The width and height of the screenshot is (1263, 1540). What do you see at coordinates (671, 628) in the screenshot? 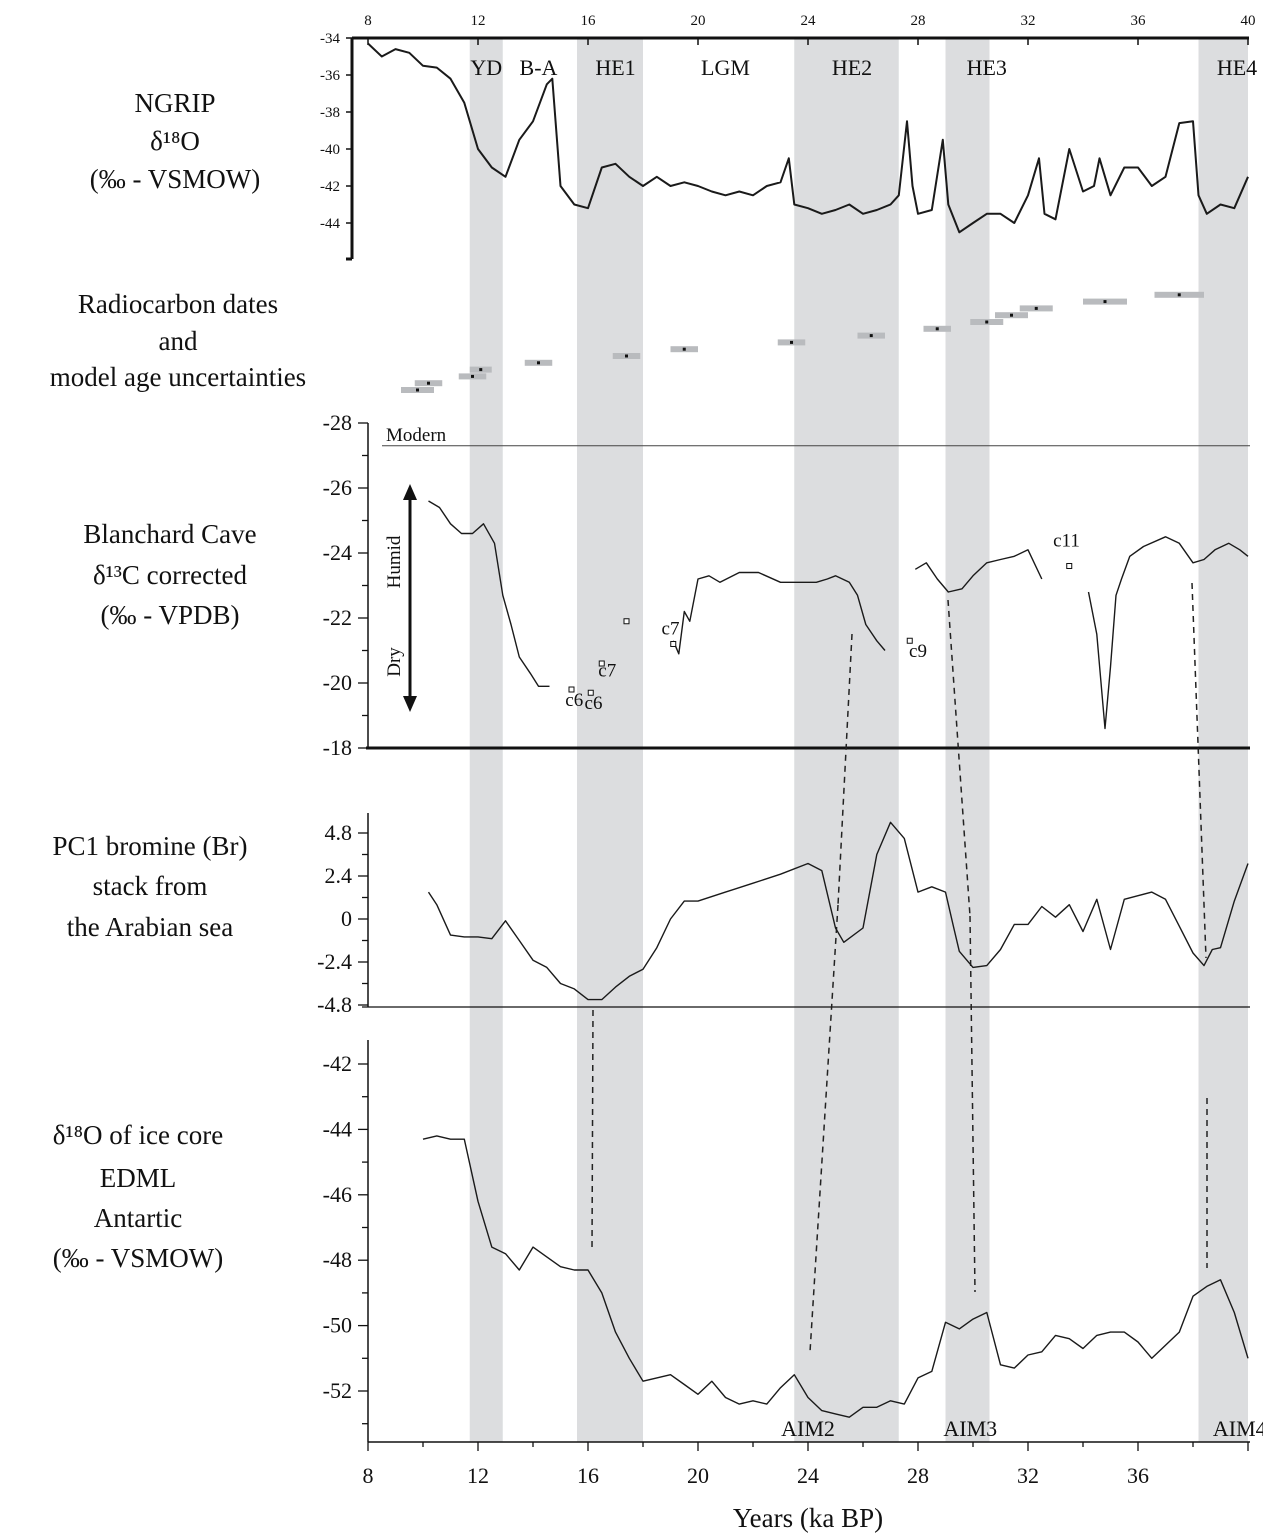
I see `sample-label-3: c7` at bounding box center [671, 628].